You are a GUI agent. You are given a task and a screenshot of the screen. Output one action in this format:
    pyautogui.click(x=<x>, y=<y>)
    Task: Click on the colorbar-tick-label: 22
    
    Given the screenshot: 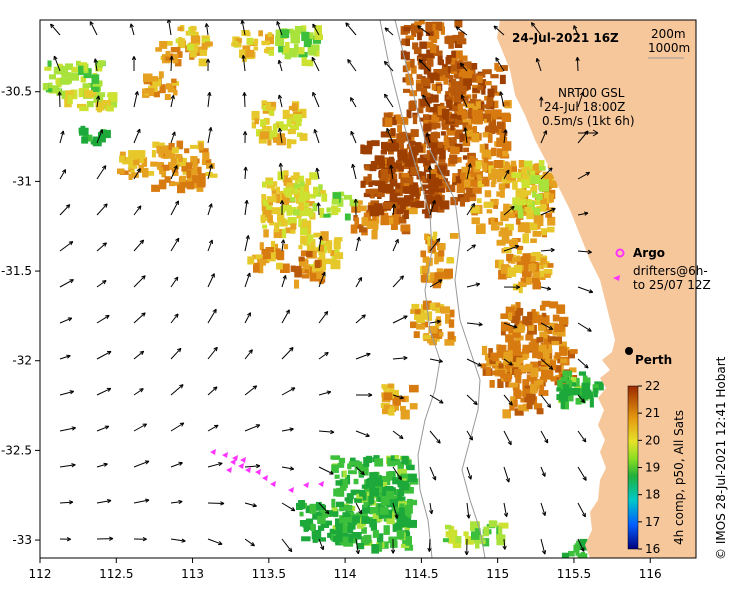 What is the action you would take?
    pyautogui.click(x=652, y=386)
    